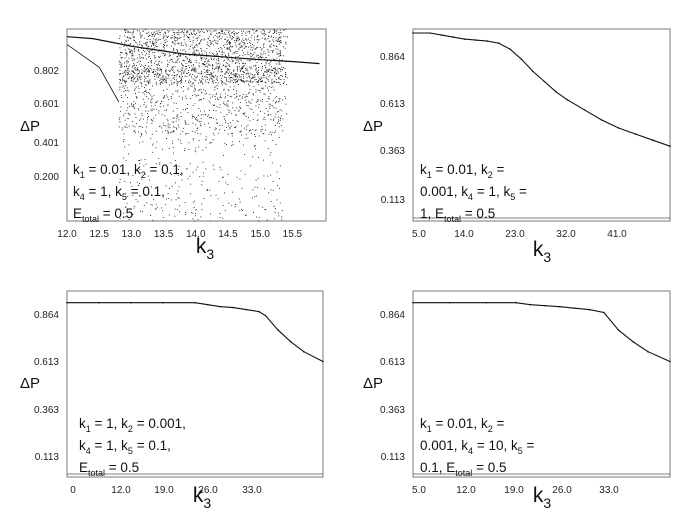  I want to click on x-tick-label: 12.5, so click(99, 234).